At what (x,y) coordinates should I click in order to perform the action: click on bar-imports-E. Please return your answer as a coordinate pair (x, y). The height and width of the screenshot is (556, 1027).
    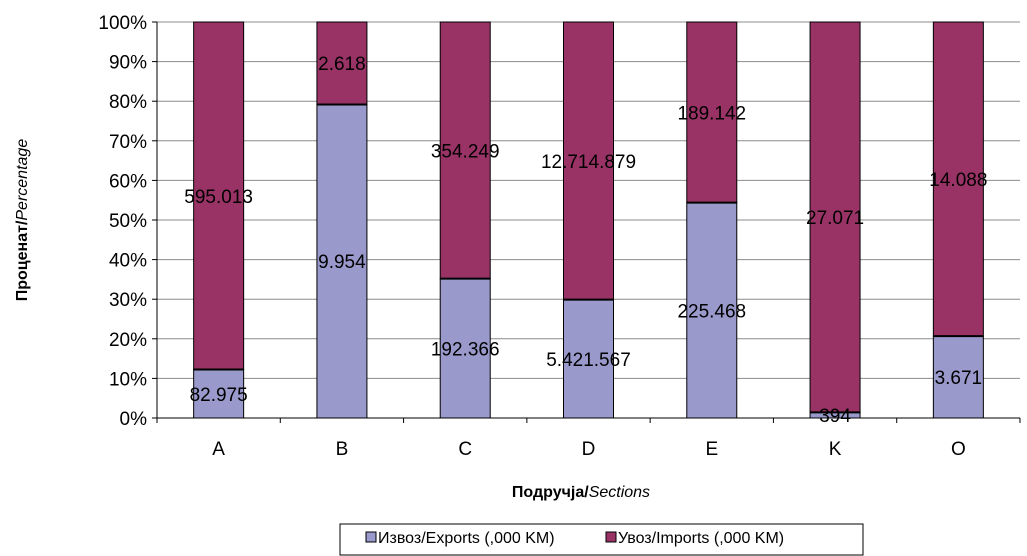
    Looking at the image, I should click on (712, 112).